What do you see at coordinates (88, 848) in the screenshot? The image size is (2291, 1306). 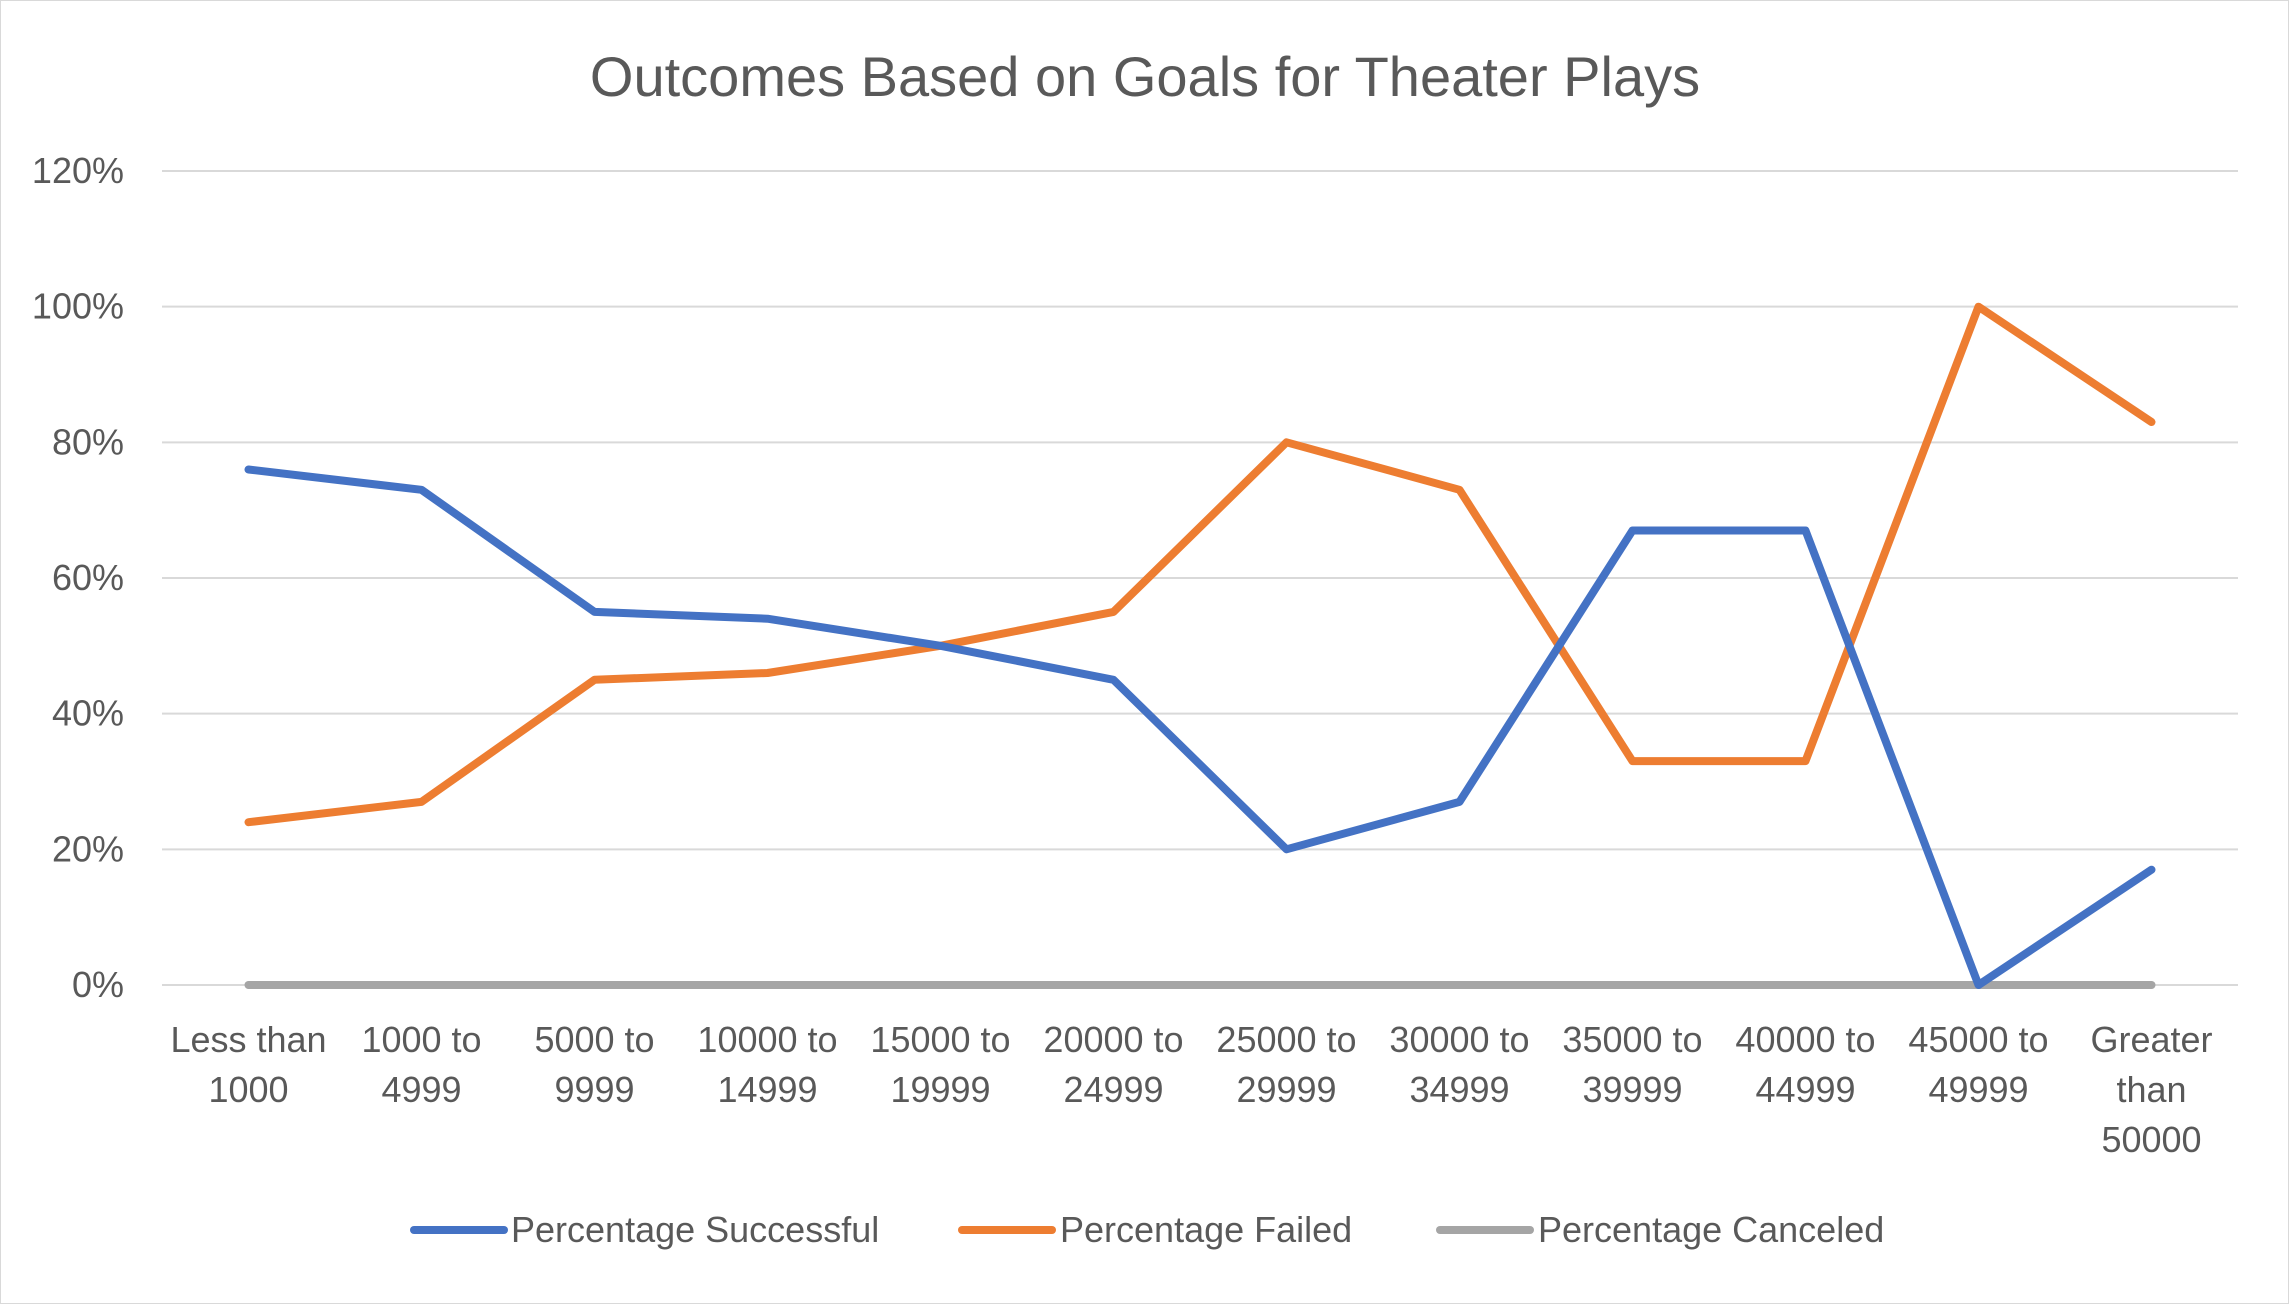 I see `y-tick-label: 20%` at bounding box center [88, 848].